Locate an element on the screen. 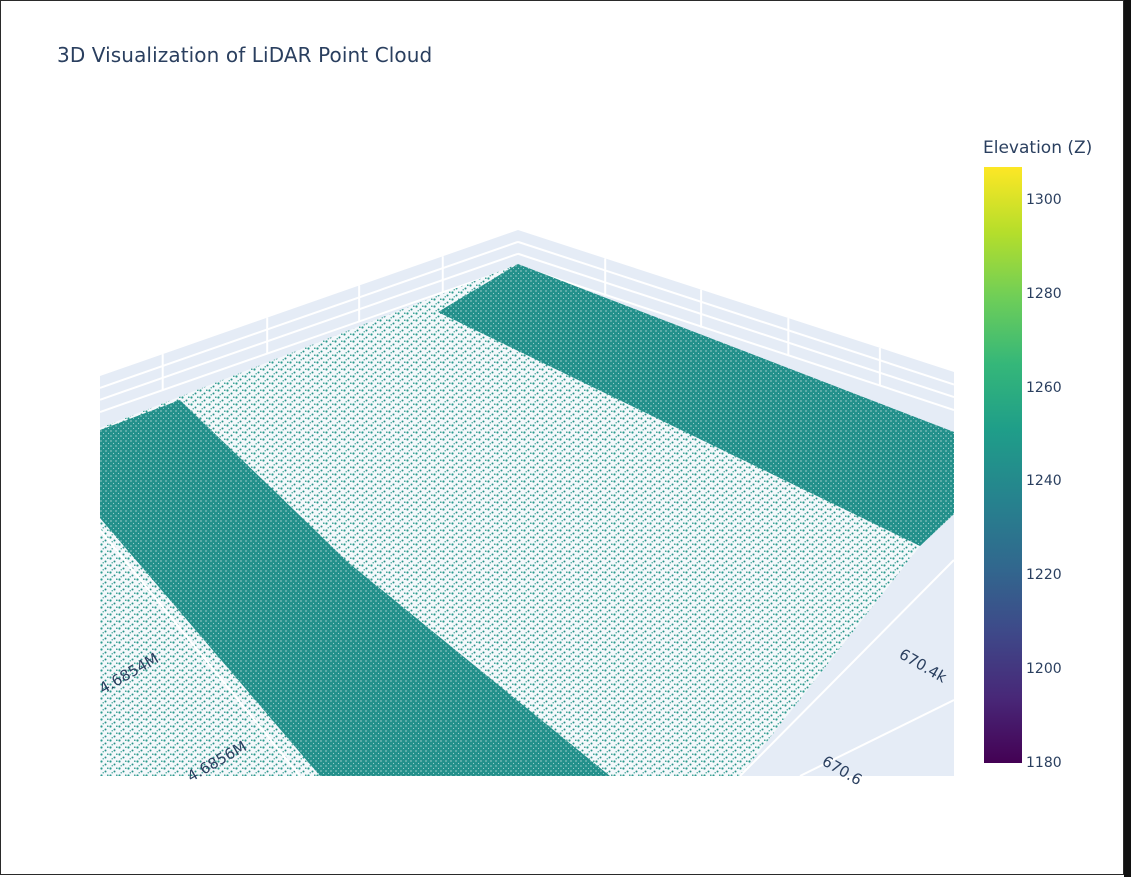  back-wall-right is located at coordinates (736, 320).